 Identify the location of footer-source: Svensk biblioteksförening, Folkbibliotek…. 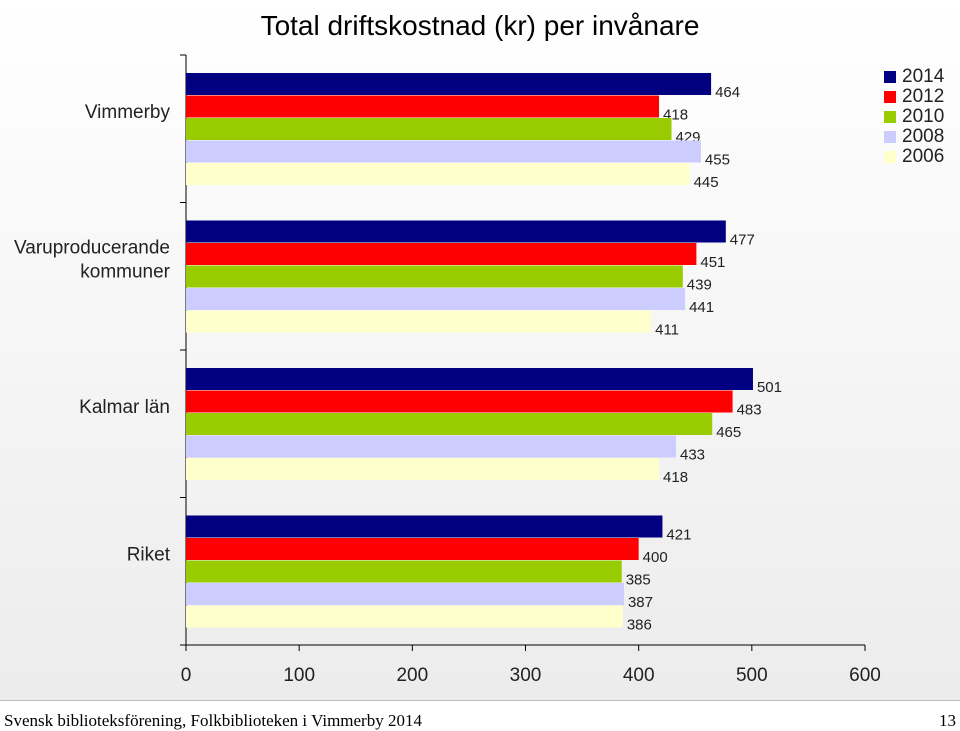
(213, 720).